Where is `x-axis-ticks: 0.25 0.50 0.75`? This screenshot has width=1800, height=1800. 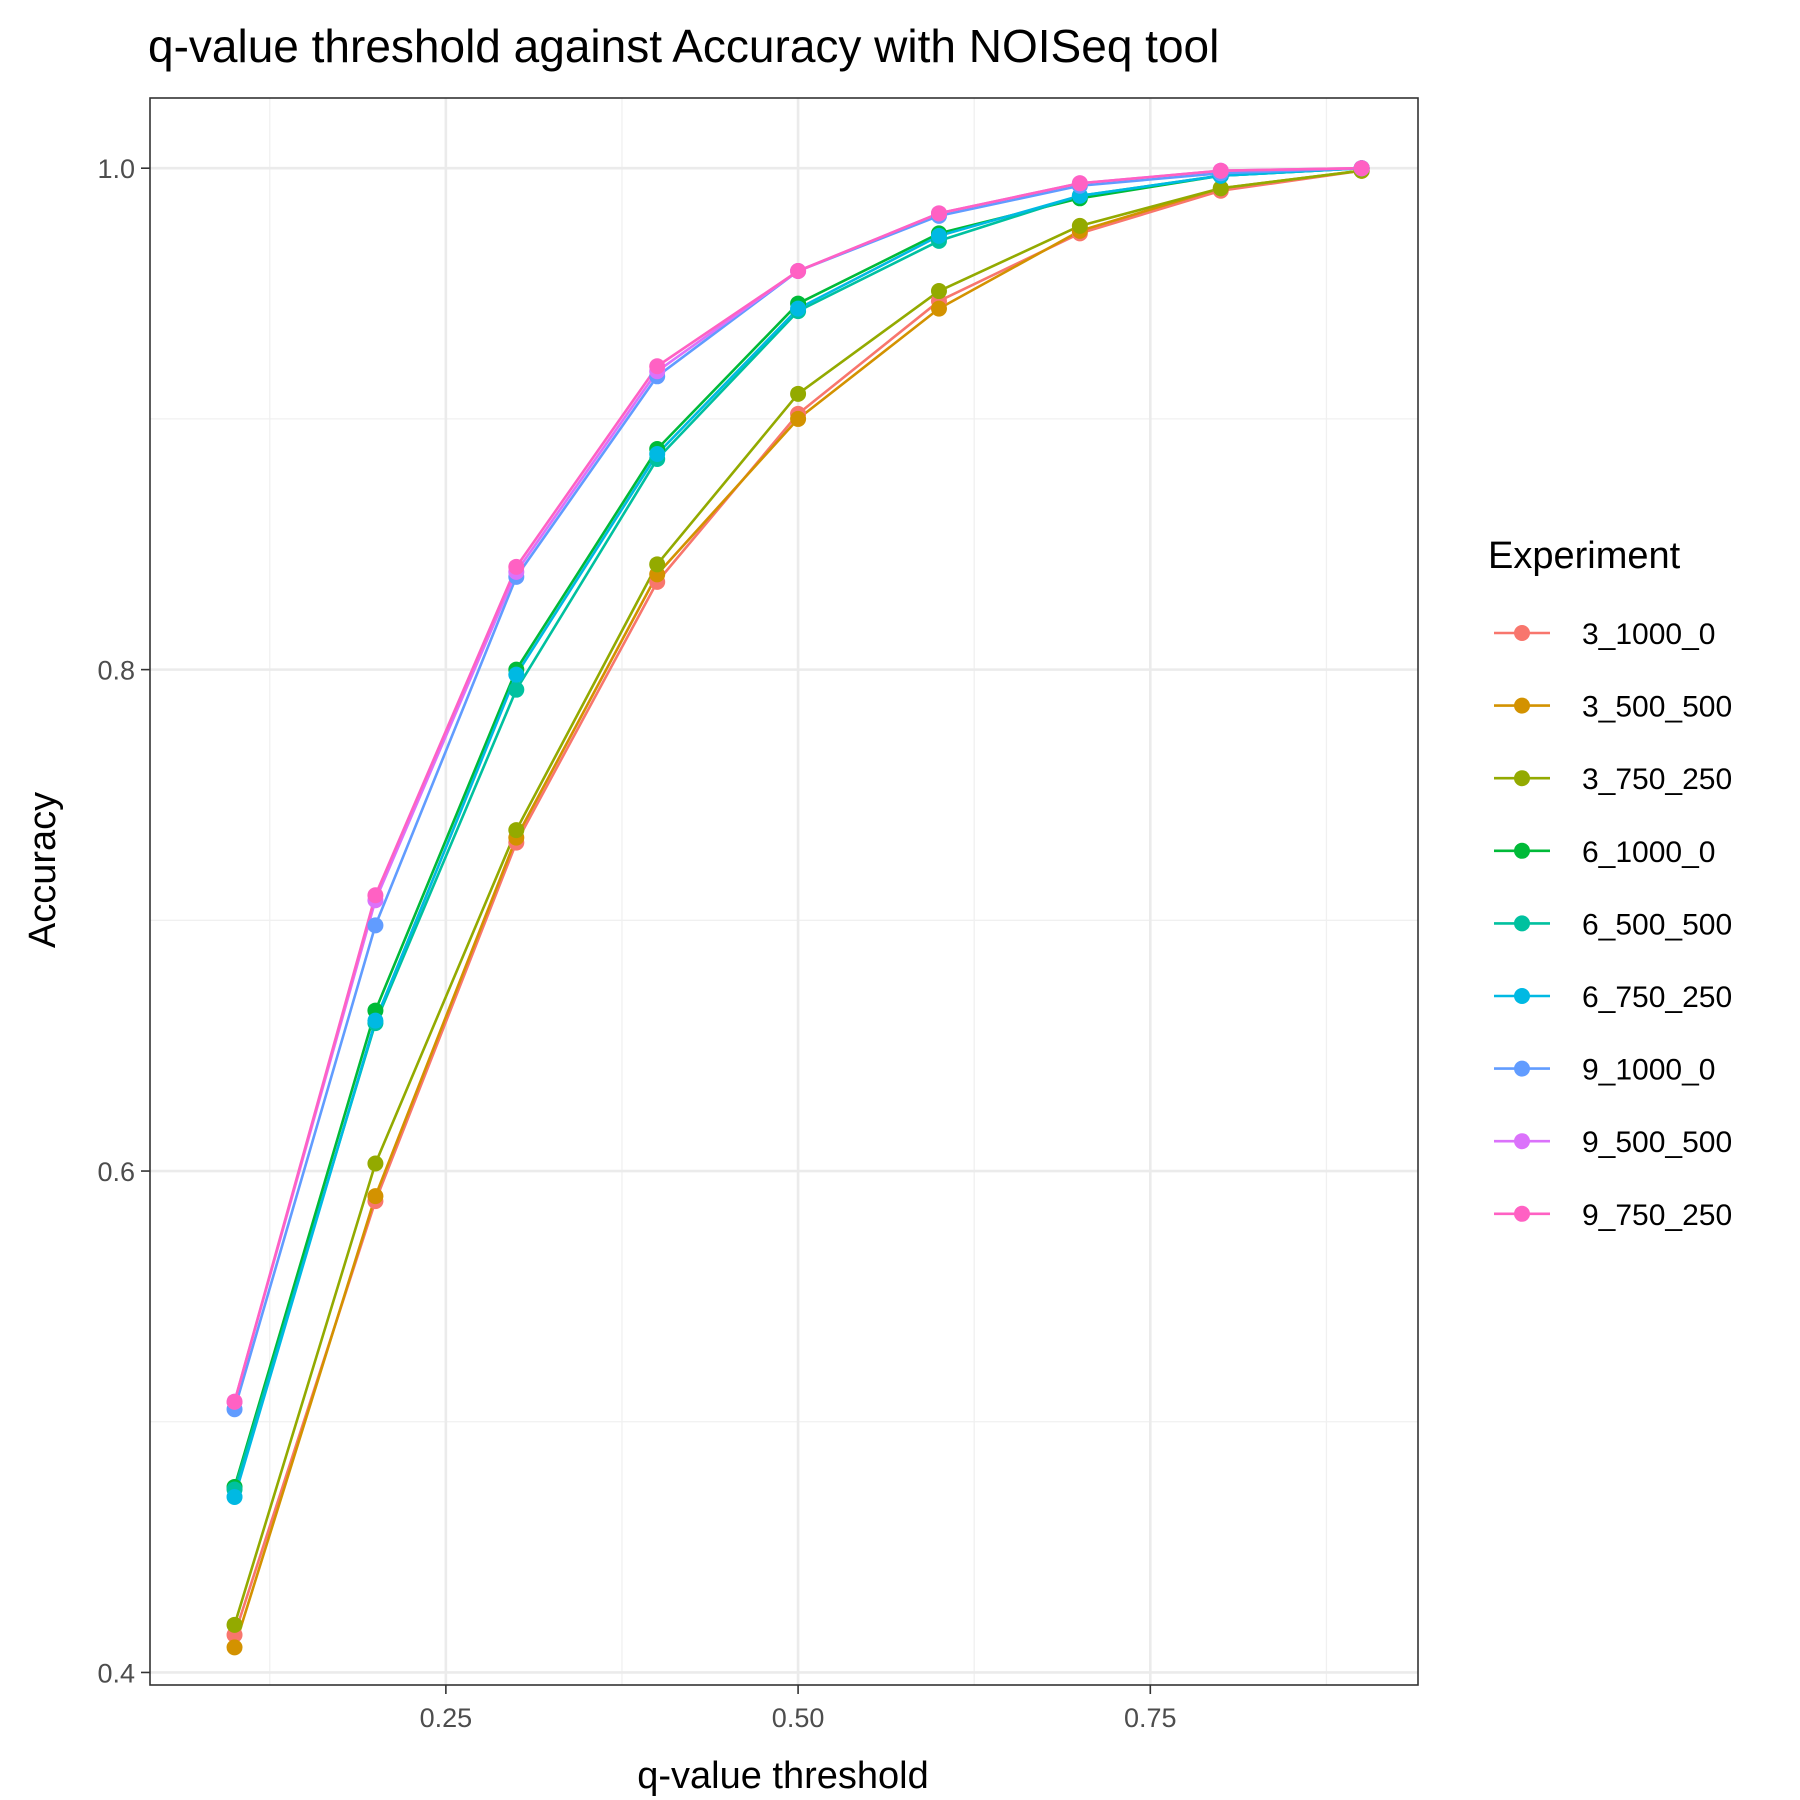 x-axis-ticks: 0.25 0.50 0.75 is located at coordinates (798, 1709).